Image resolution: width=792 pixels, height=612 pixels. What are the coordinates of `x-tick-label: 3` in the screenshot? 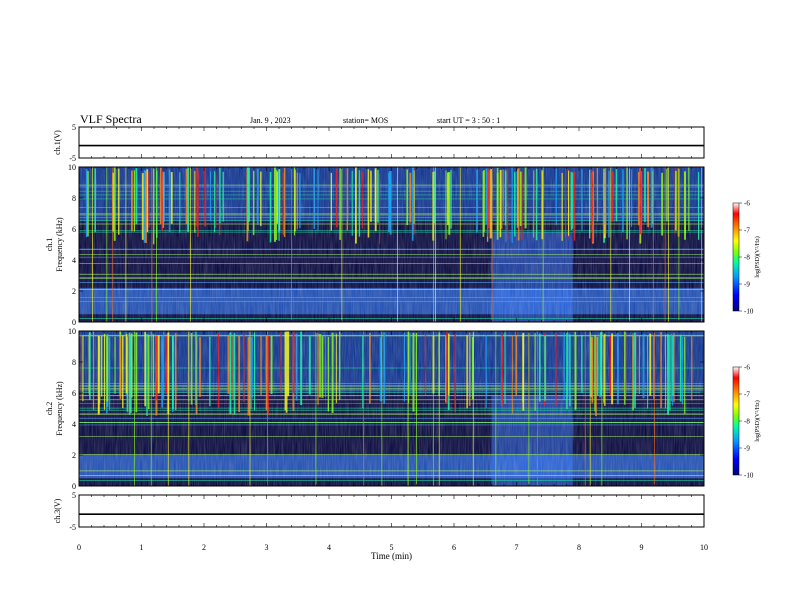 It's located at (267, 547).